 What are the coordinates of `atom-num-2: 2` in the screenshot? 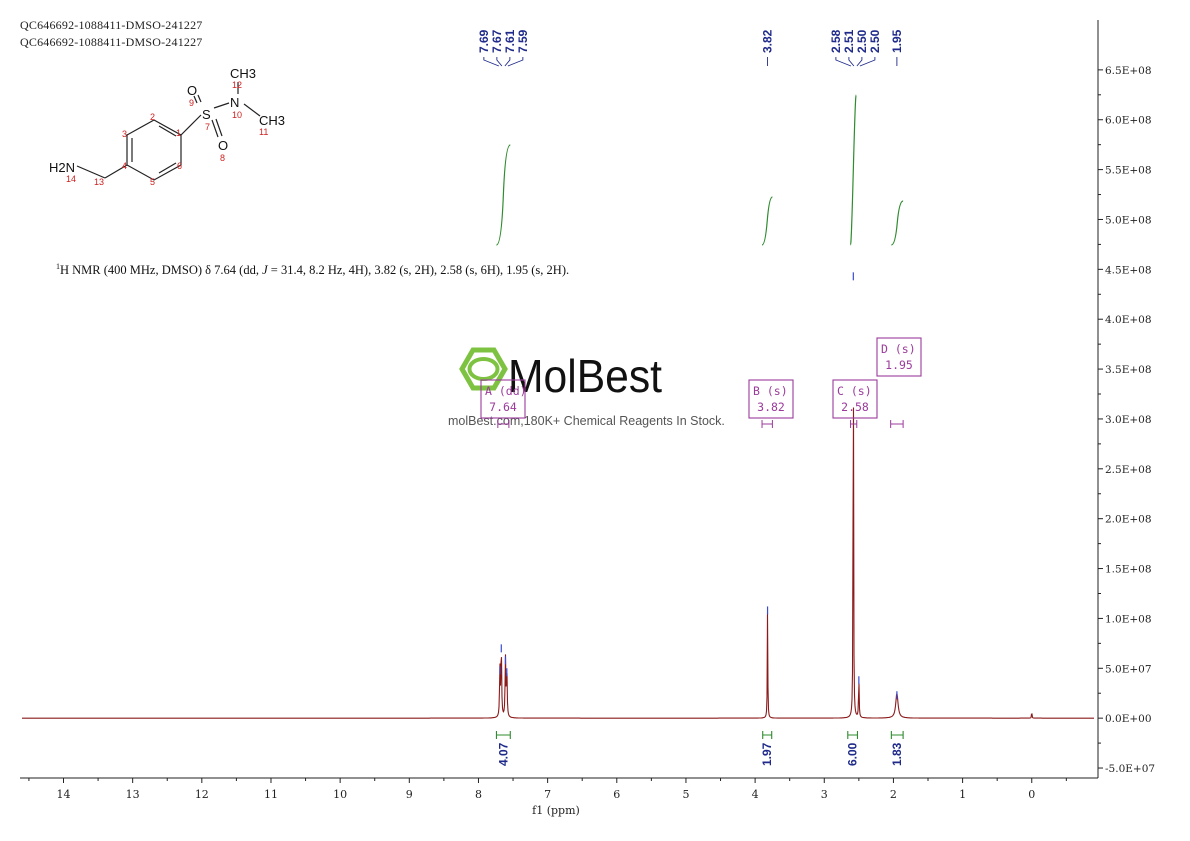 It's located at (152, 117).